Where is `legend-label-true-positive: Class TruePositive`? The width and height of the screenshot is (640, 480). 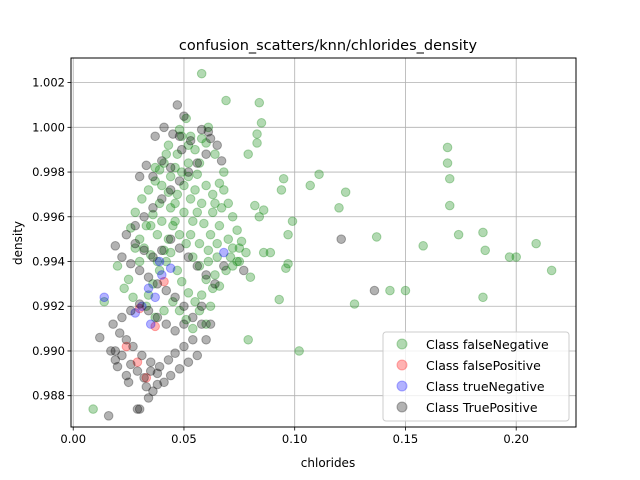
legend-label-true-positive: Class TruePositive is located at coordinates (482, 407).